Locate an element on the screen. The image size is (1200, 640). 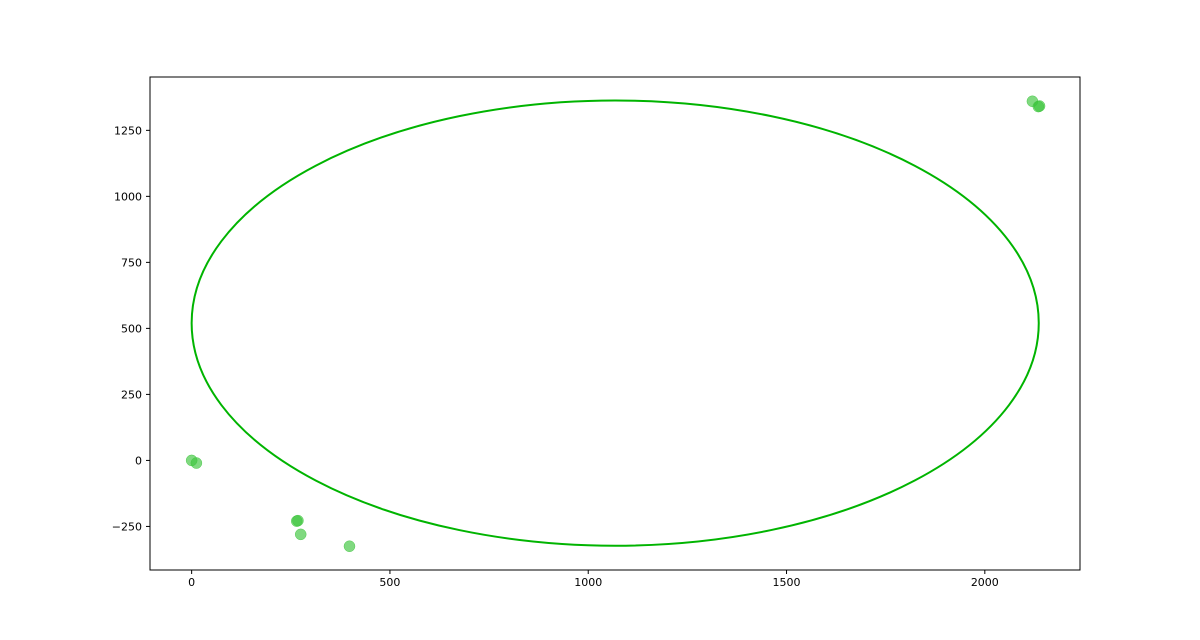
y-tick-label: 750 is located at coordinates (131, 262).